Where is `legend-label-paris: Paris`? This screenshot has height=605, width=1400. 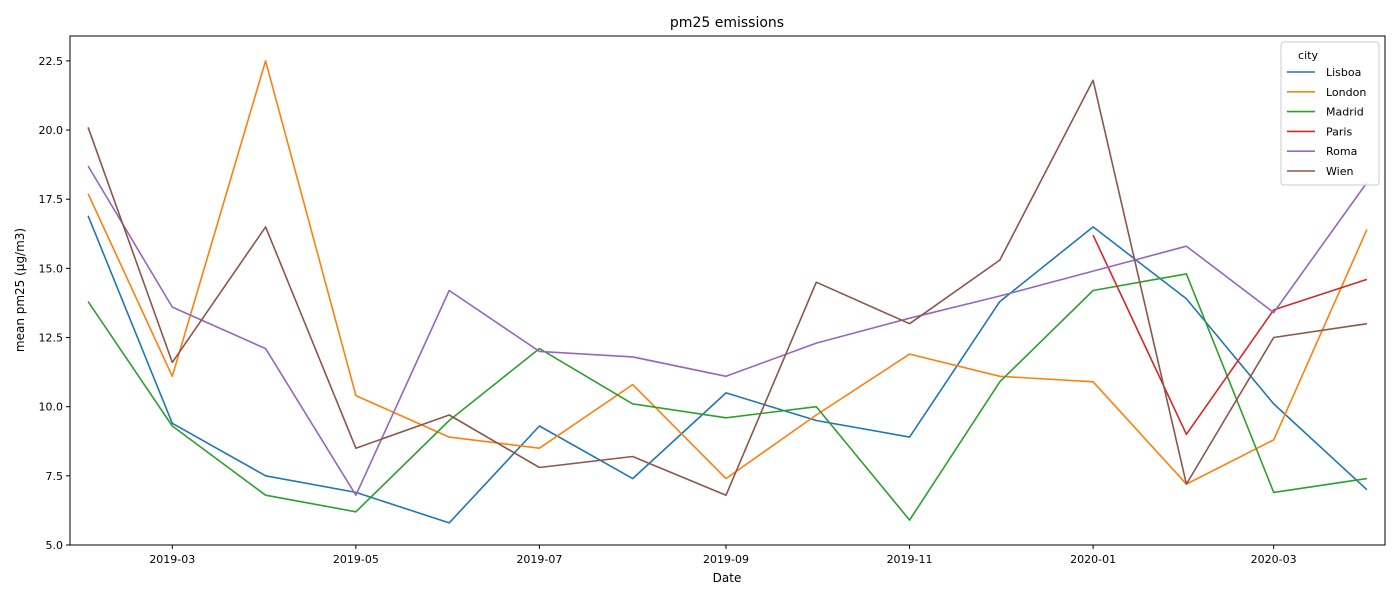
legend-label-paris: Paris is located at coordinates (1339, 131).